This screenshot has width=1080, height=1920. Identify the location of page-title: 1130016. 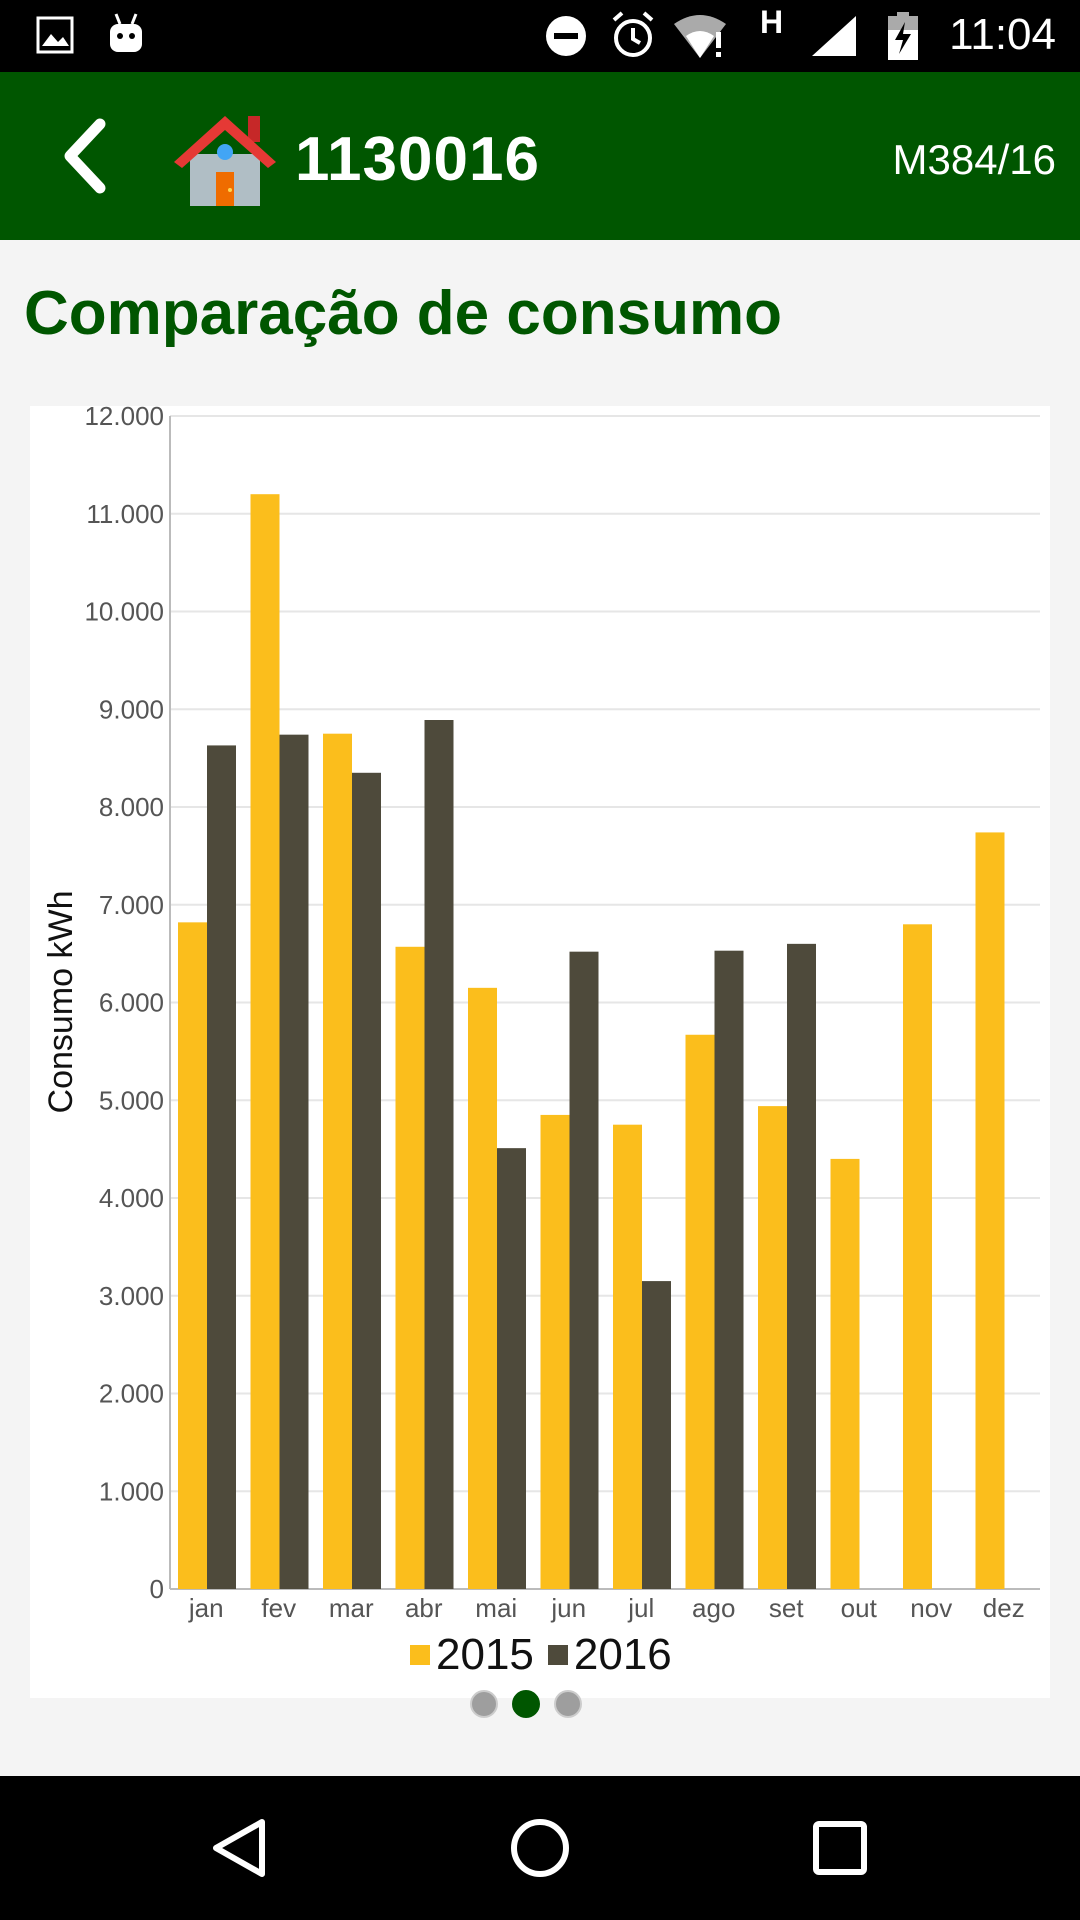
(417, 159).